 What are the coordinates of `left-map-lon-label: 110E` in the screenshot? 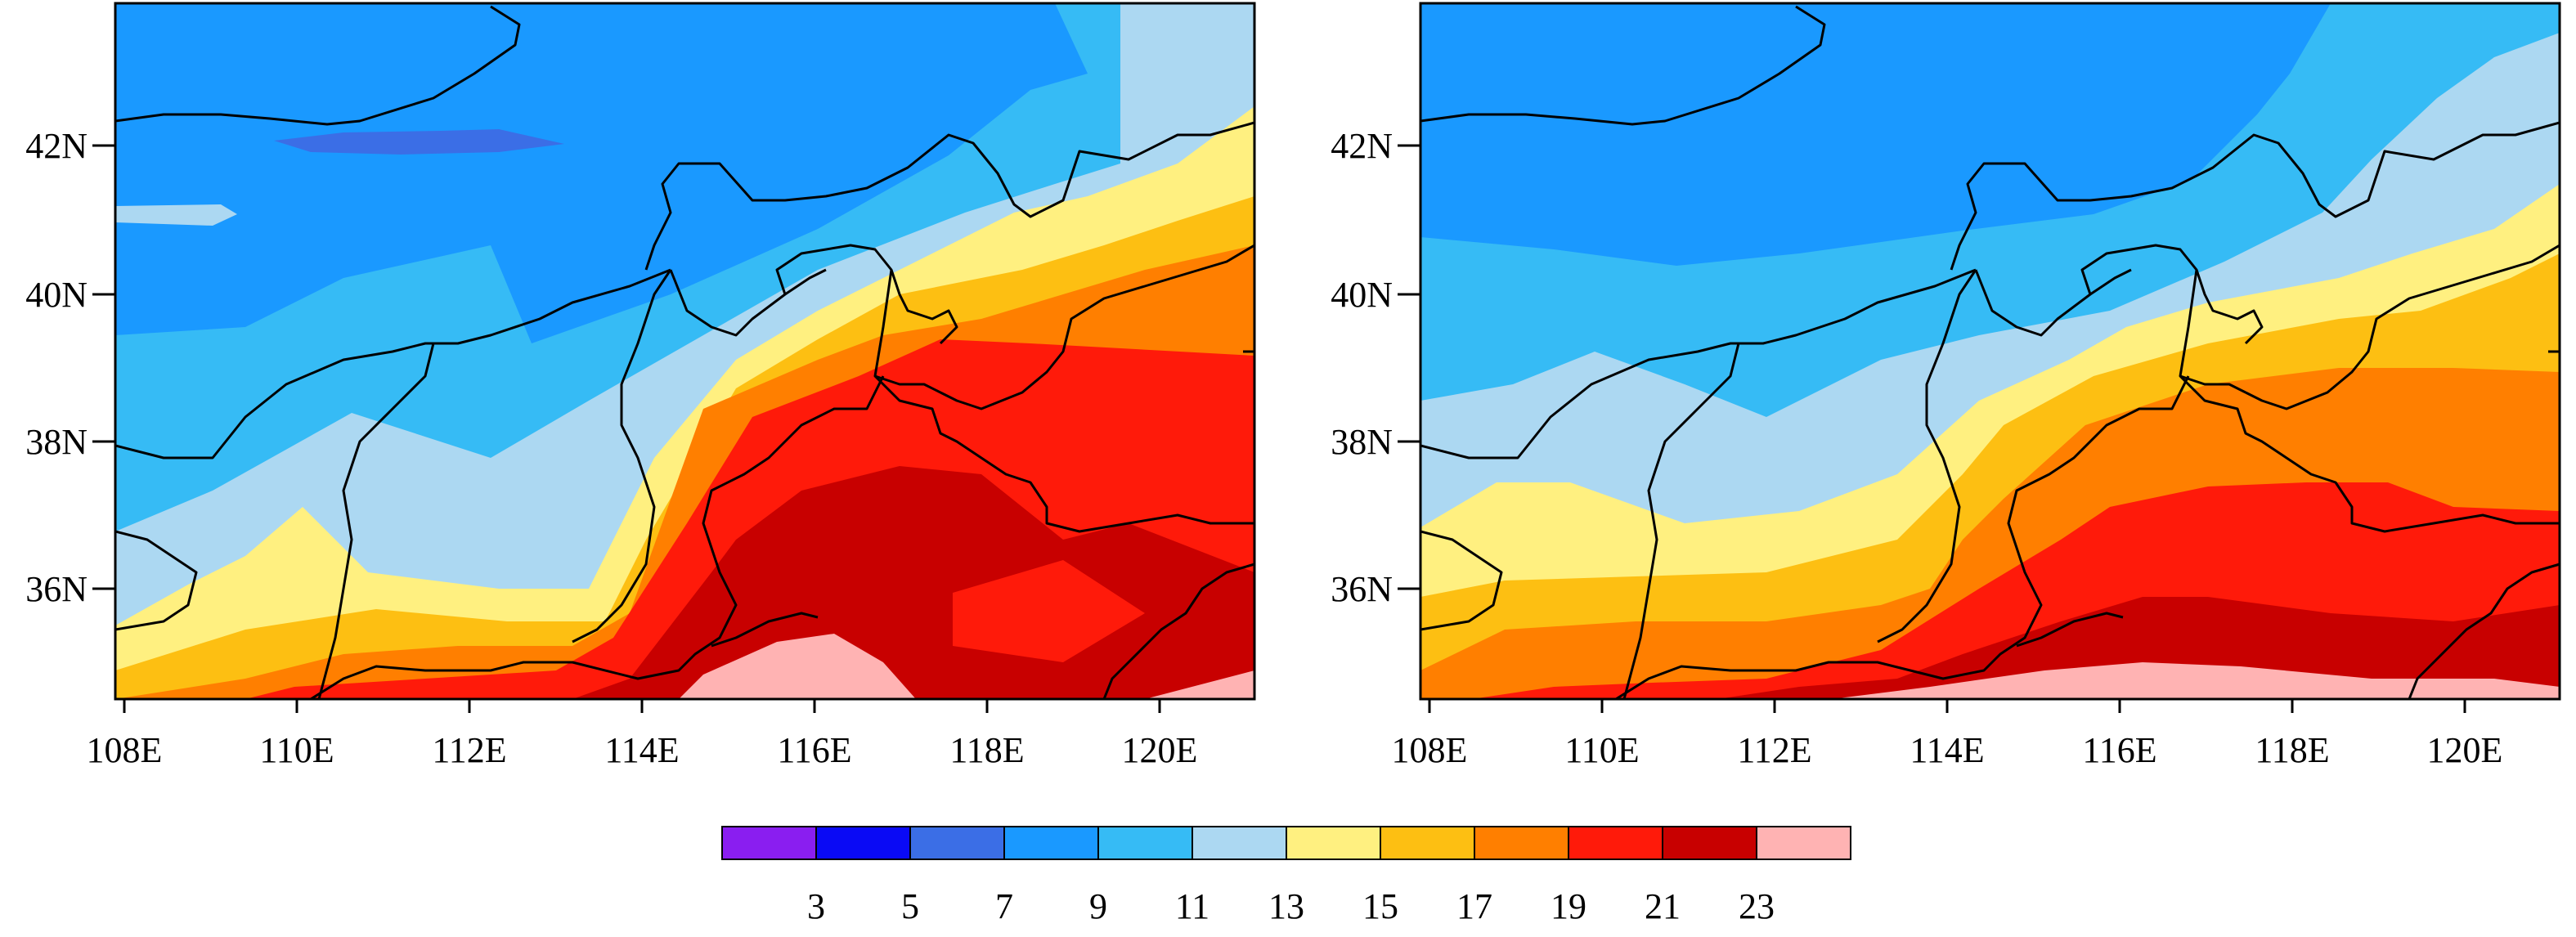 It's located at (296, 750).